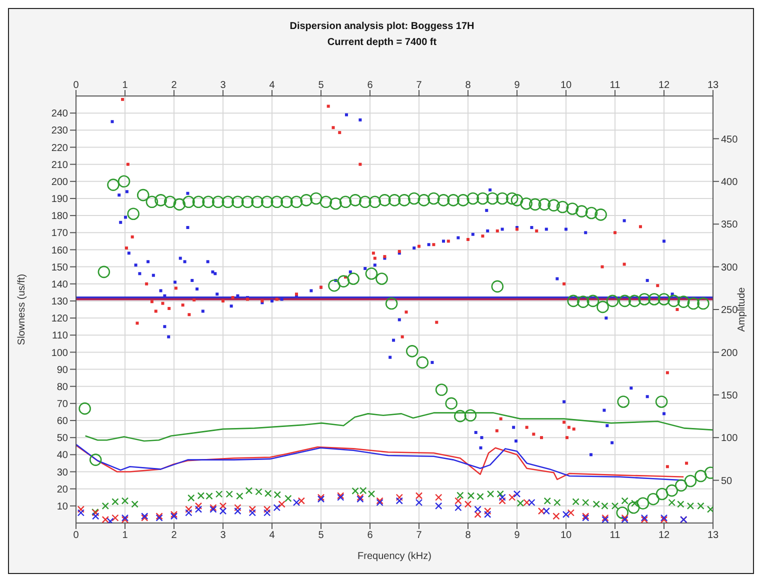 The image size is (762, 582). What do you see at coordinates (62, 490) in the screenshot?
I see `y-tick-label: 20` at bounding box center [62, 490].